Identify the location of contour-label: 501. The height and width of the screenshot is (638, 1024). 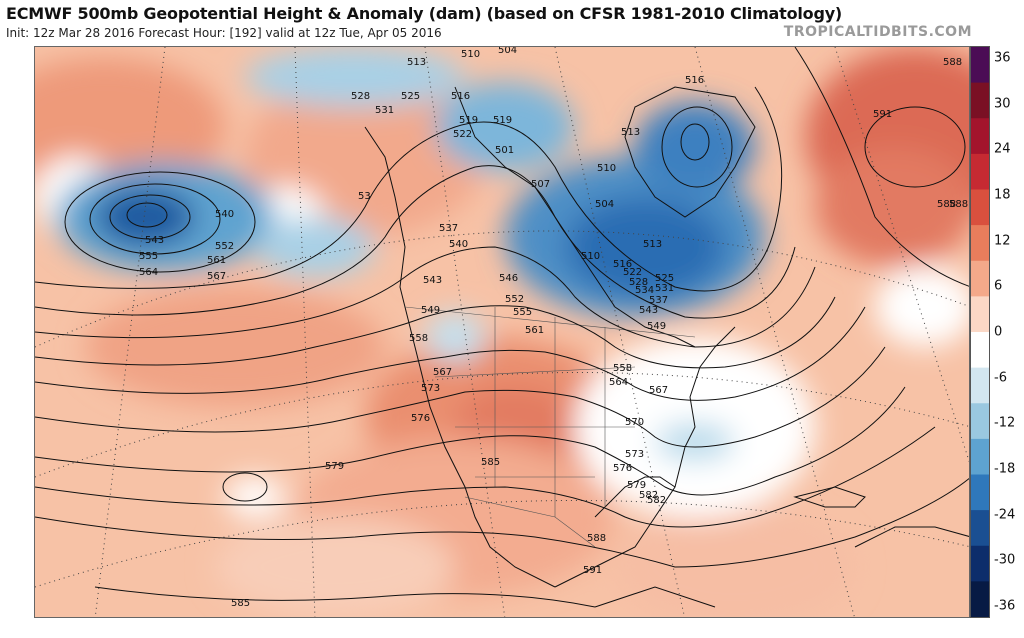
(504, 150).